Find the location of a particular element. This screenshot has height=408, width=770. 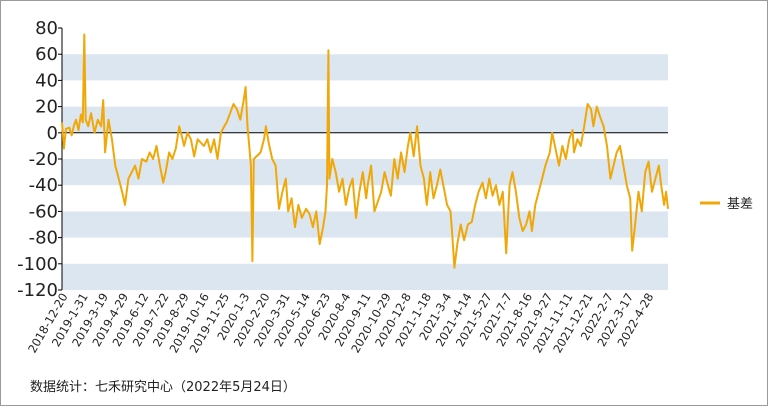

y-tick-label: 80 is located at coordinates (46, 28).